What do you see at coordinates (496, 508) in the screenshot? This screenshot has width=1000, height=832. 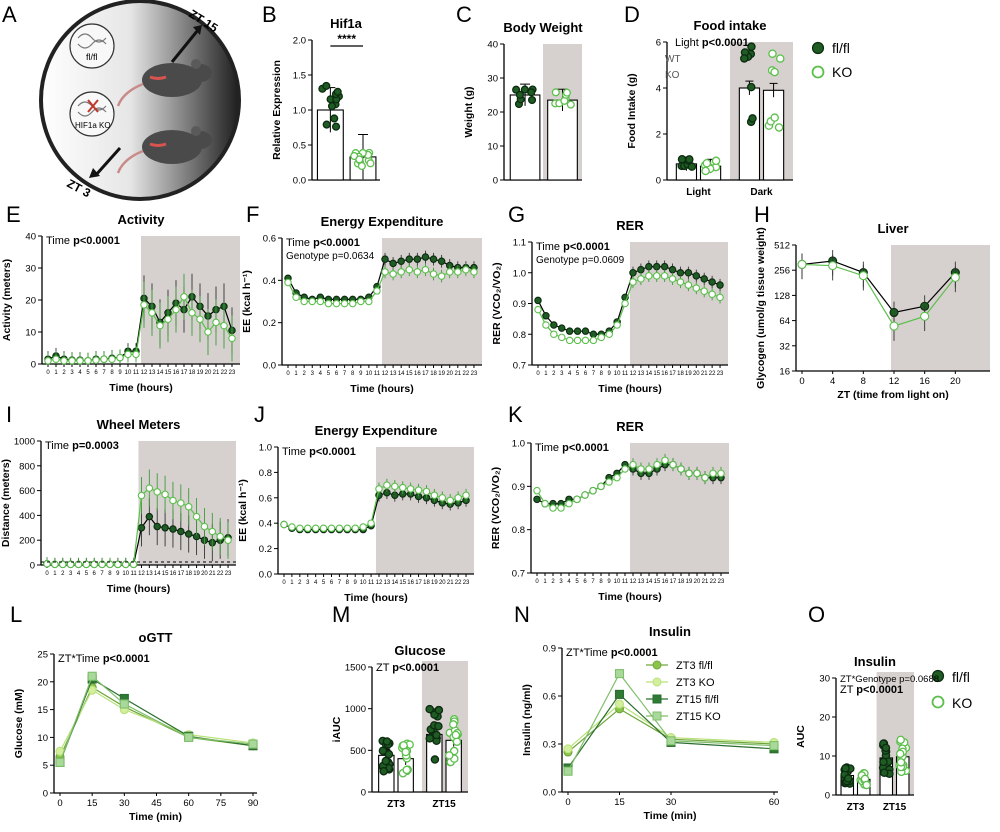 I see `y-axis-label: RER (VCO₂/VO₂)` at bounding box center [496, 508].